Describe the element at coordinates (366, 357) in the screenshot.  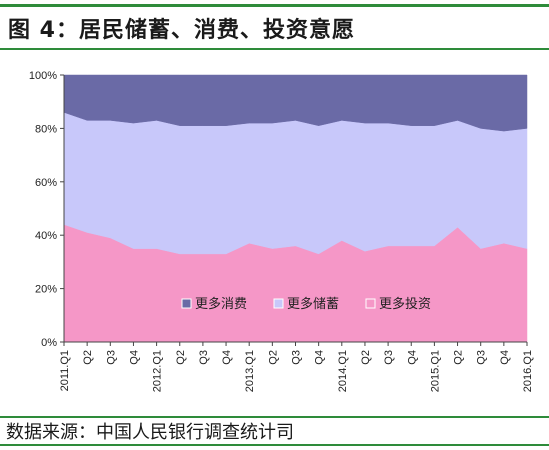
I see `x-tick-label-13: Q2` at that location.